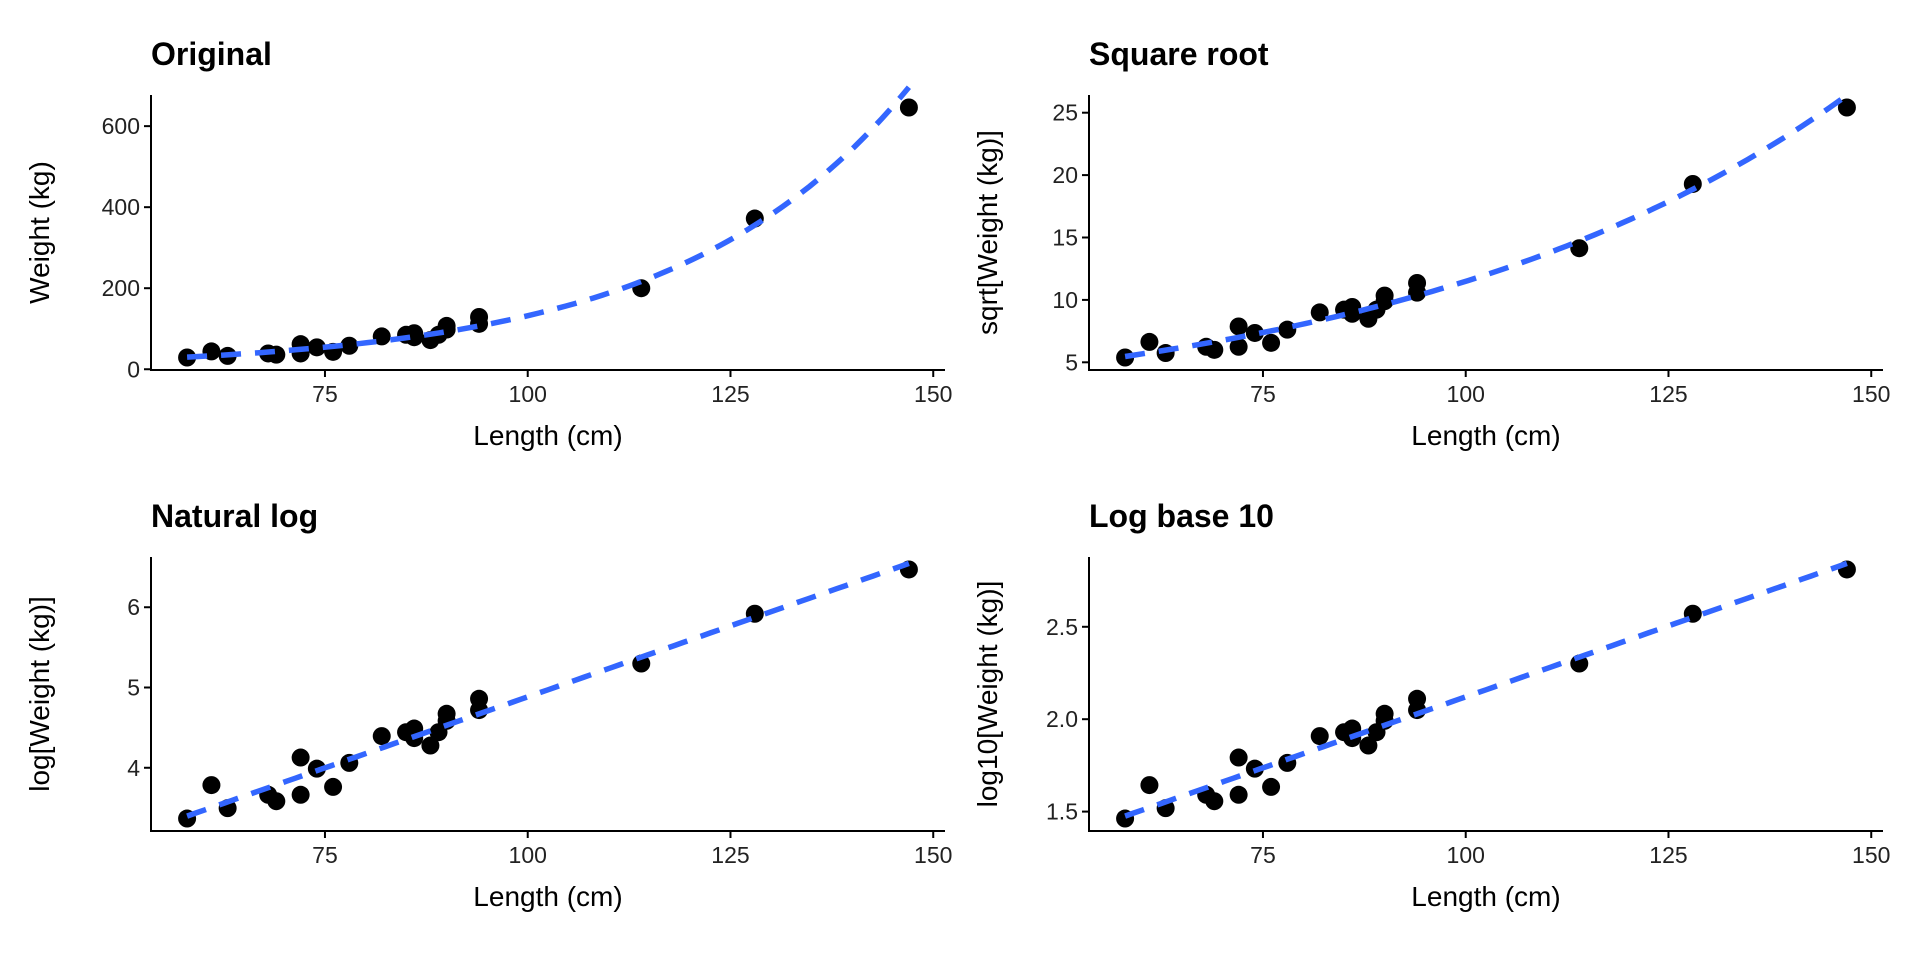 This screenshot has width=1920, height=965. Describe the element at coordinates (1065, 175) in the screenshot. I see `y-tick-label: 20` at that location.